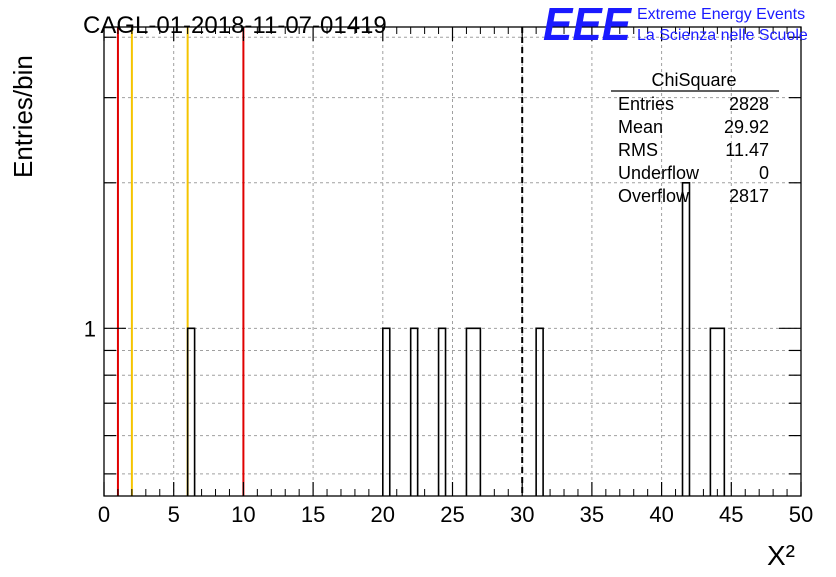 This screenshot has height=577, width=836. What do you see at coordinates (721, 14) in the screenshot?
I see `logo-line-1: Extreme Energy Events` at bounding box center [721, 14].